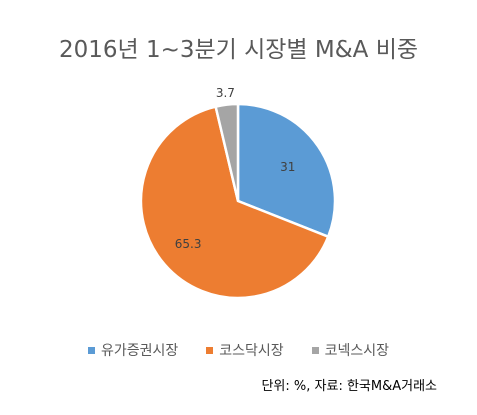 This screenshot has width=477, height=415. I want to click on legend-item-2: 코넥스시장, so click(350, 350).